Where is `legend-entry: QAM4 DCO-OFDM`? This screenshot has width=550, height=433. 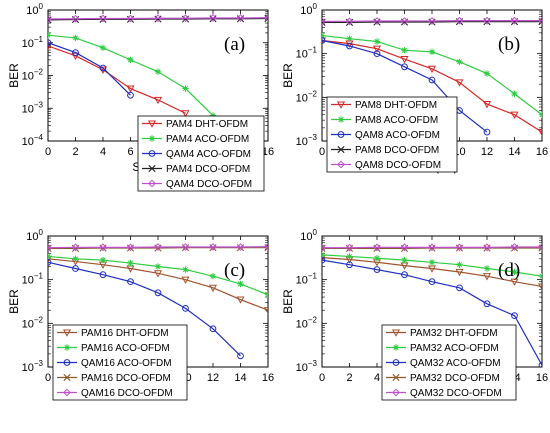
legend-entry: QAM4 DCO-OFDM is located at coordinates (209, 184).